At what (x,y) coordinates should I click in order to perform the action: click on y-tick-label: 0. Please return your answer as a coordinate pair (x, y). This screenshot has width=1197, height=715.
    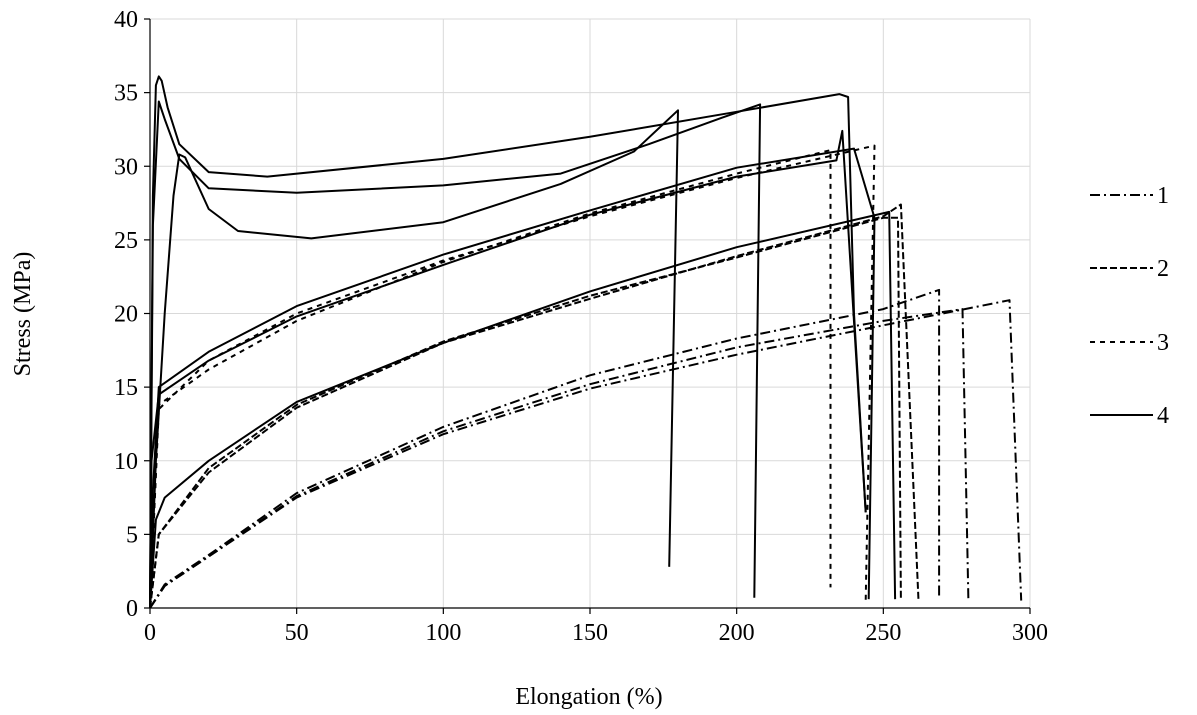
    Looking at the image, I should click on (132, 609).